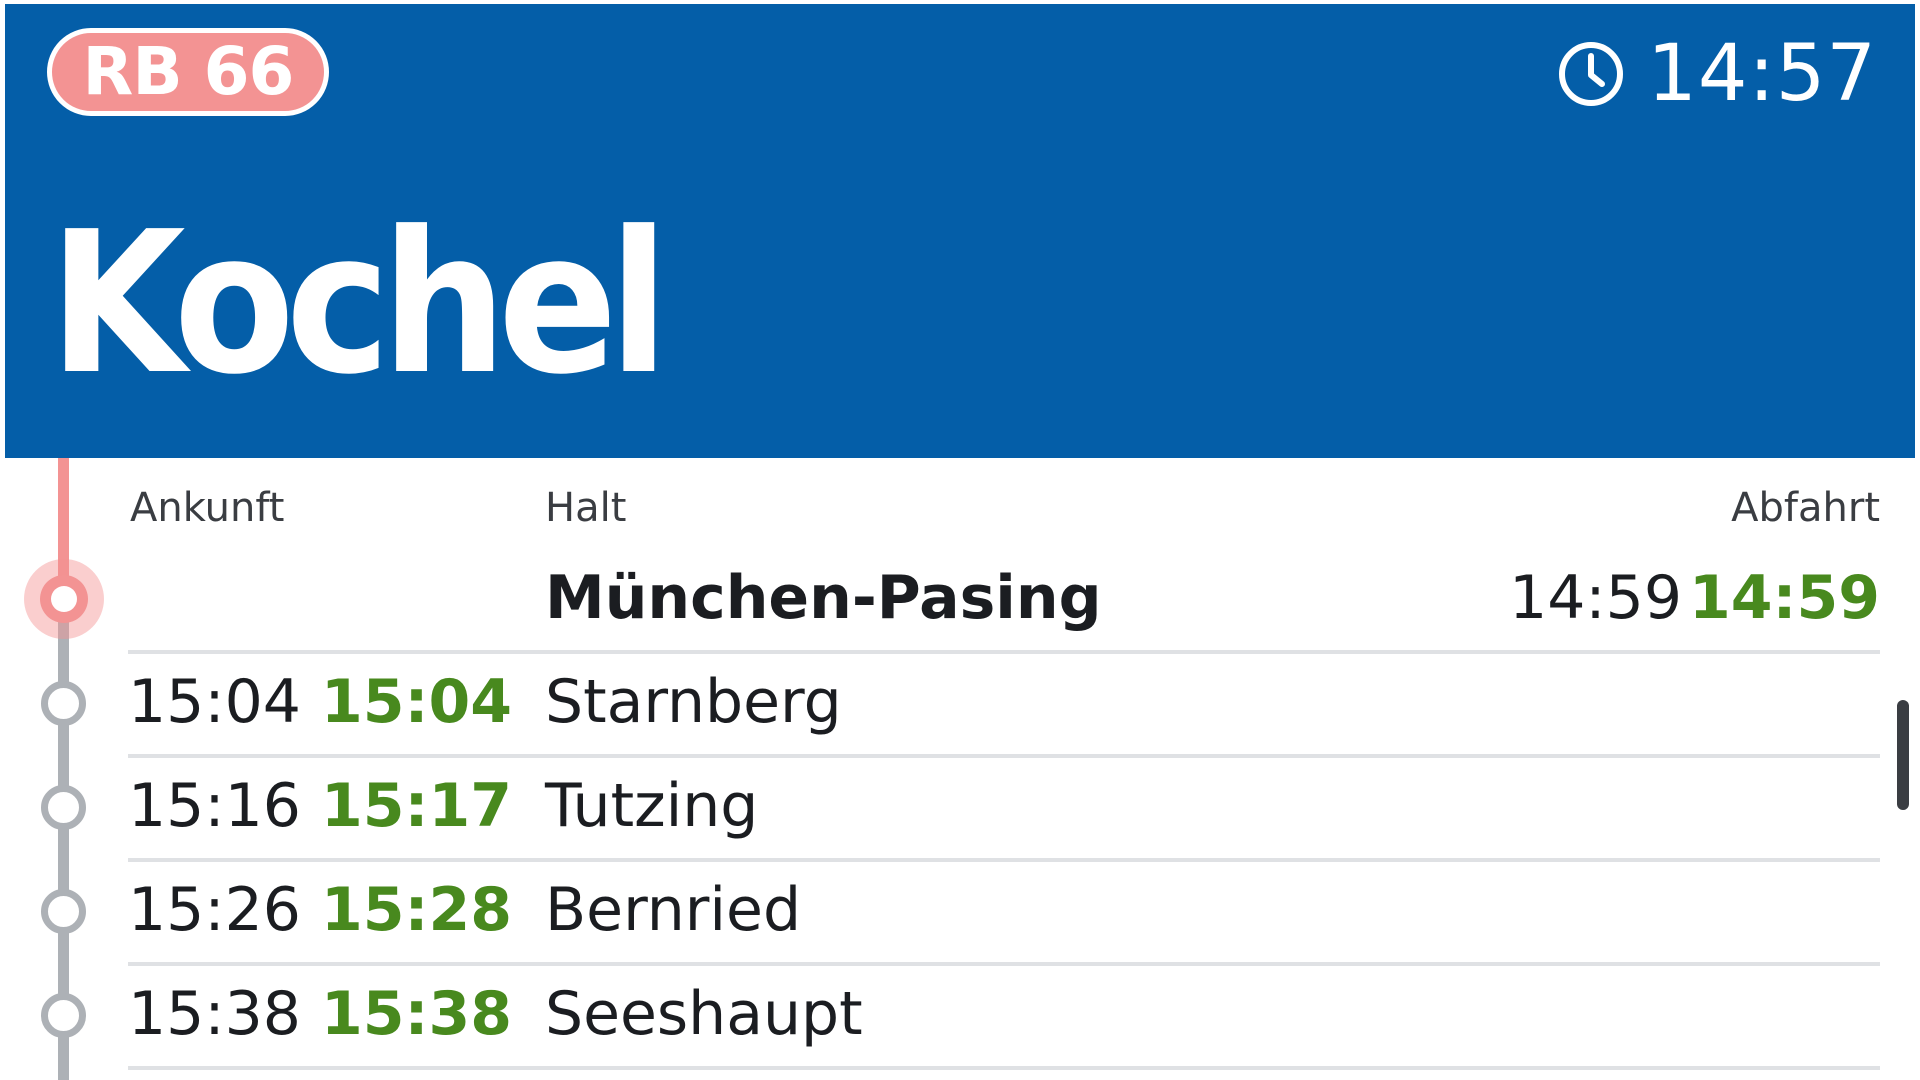 The width and height of the screenshot is (1920, 1080). Describe the element at coordinates (207, 508) in the screenshot. I see `column-header-arrival: Ankunft` at that location.